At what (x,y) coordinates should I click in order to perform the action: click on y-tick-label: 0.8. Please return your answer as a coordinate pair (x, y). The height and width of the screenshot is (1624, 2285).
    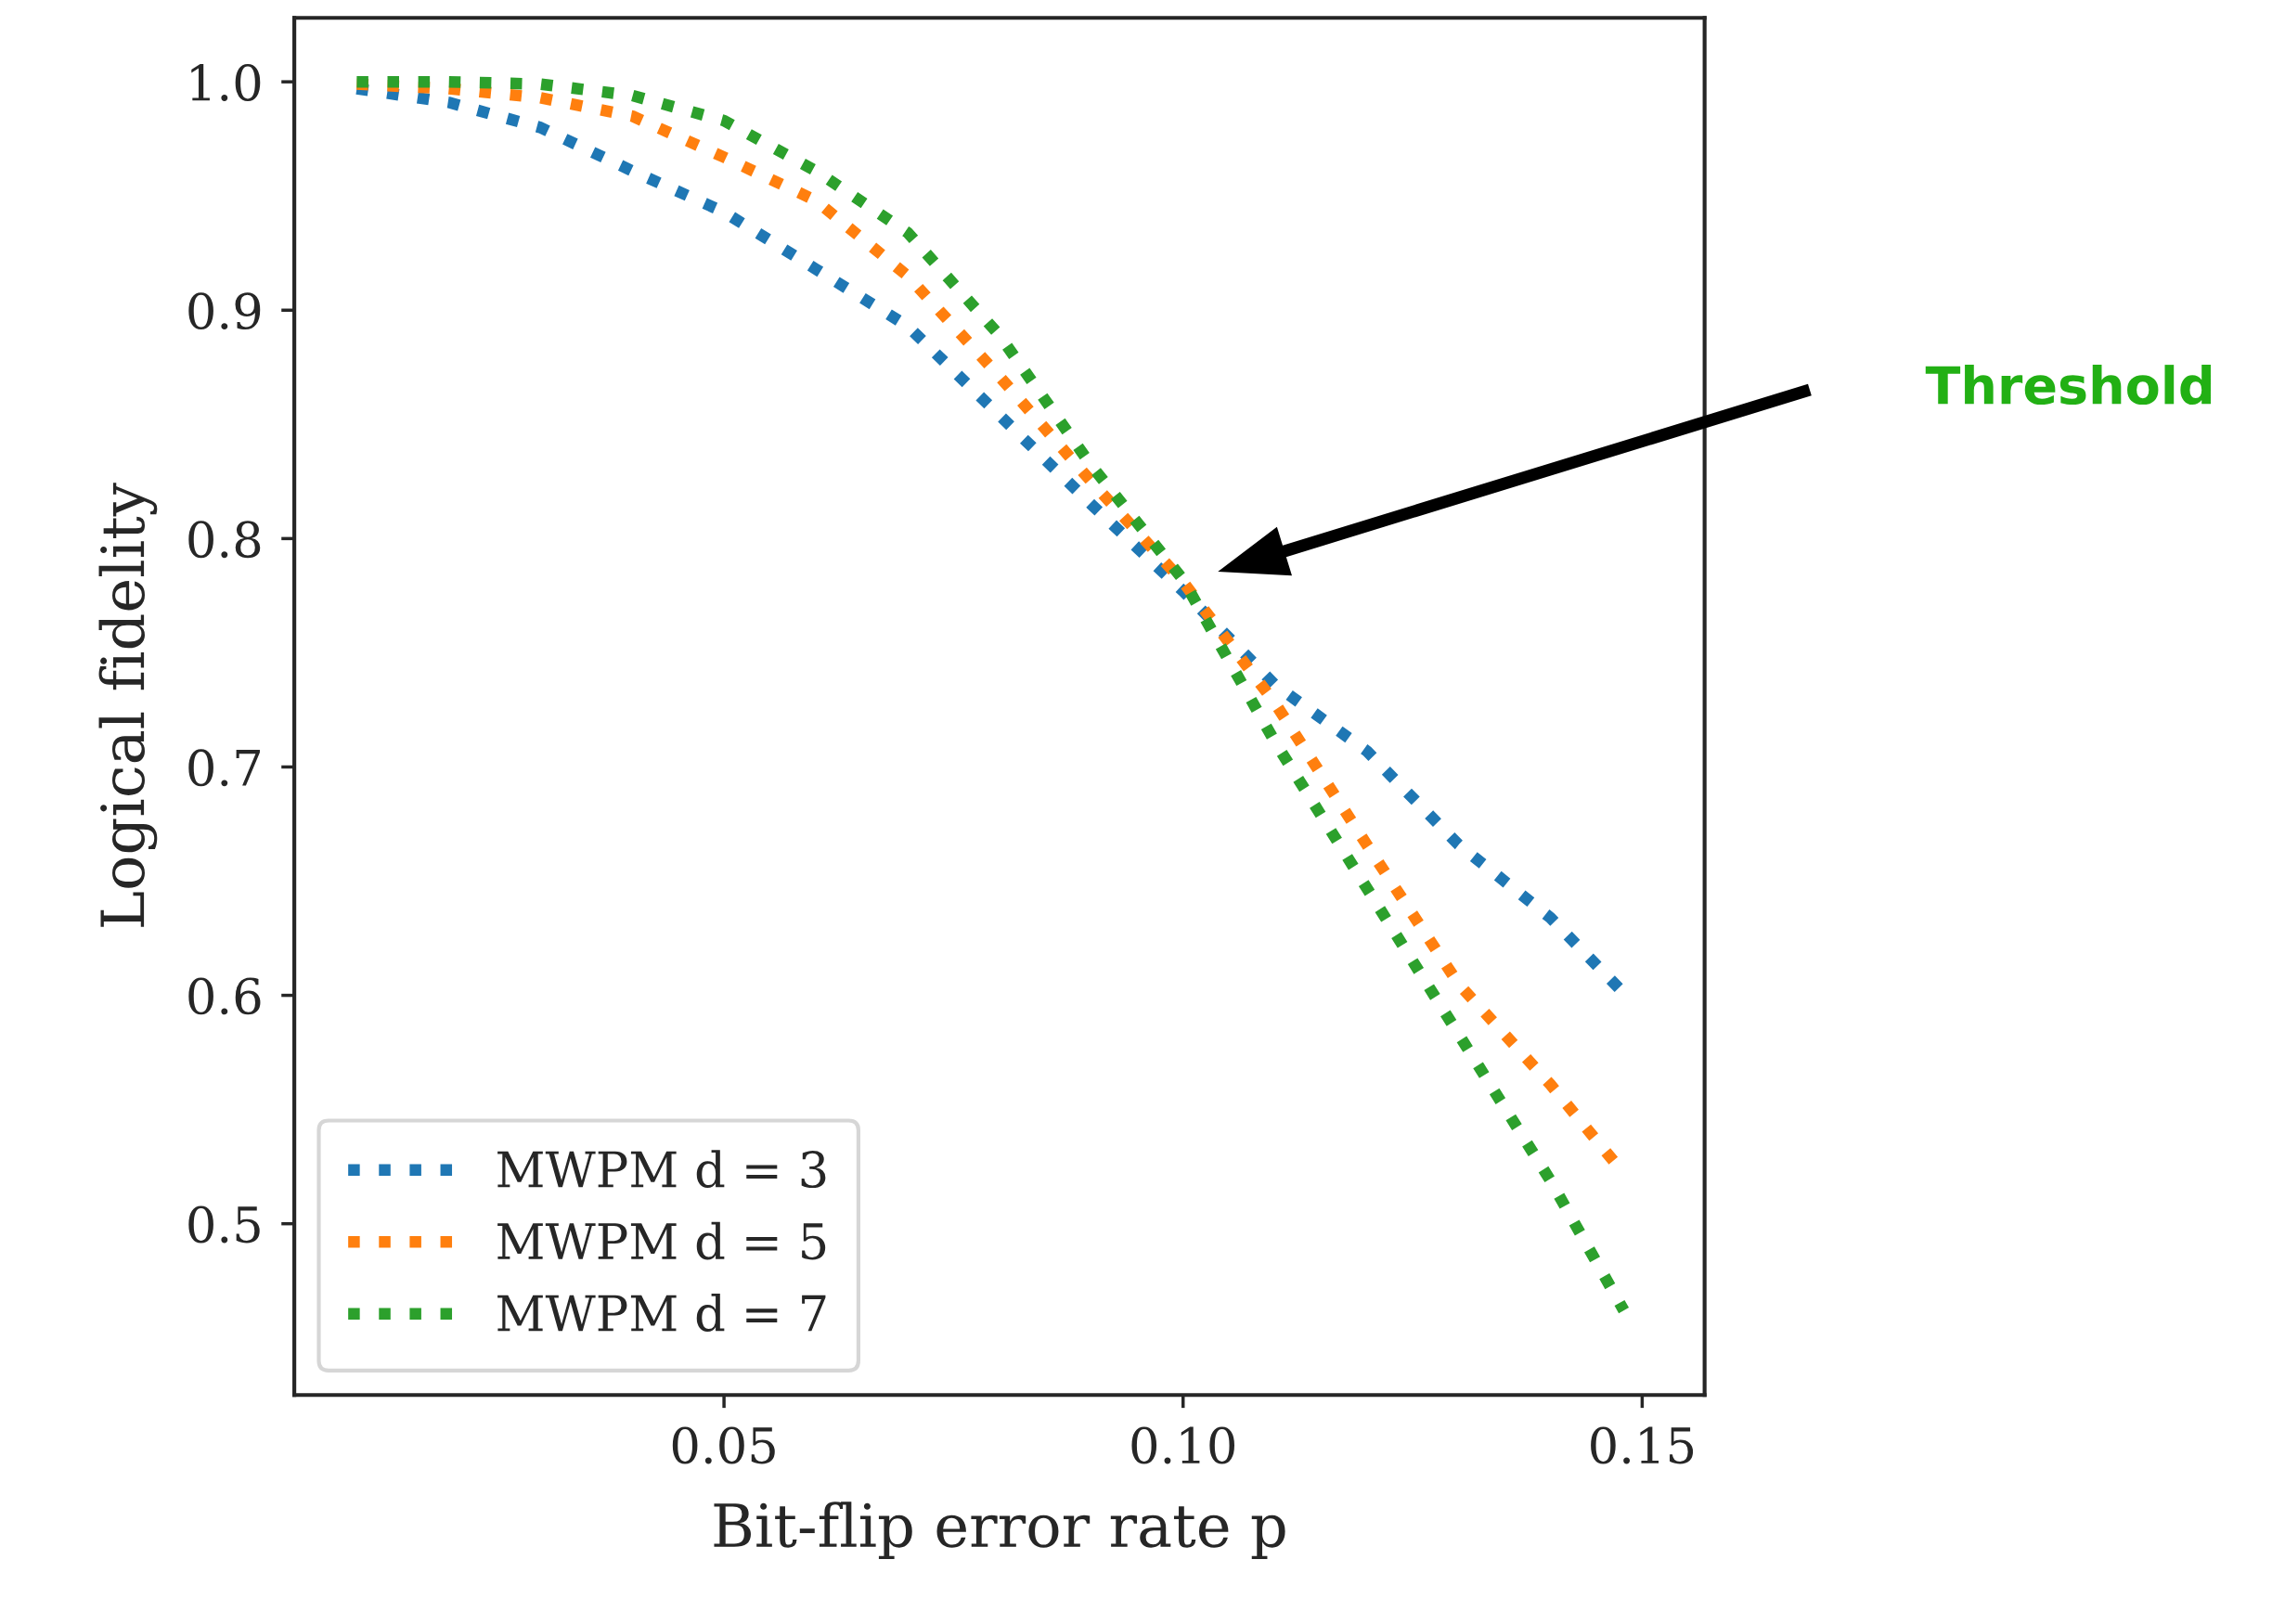
    Looking at the image, I should click on (224, 540).